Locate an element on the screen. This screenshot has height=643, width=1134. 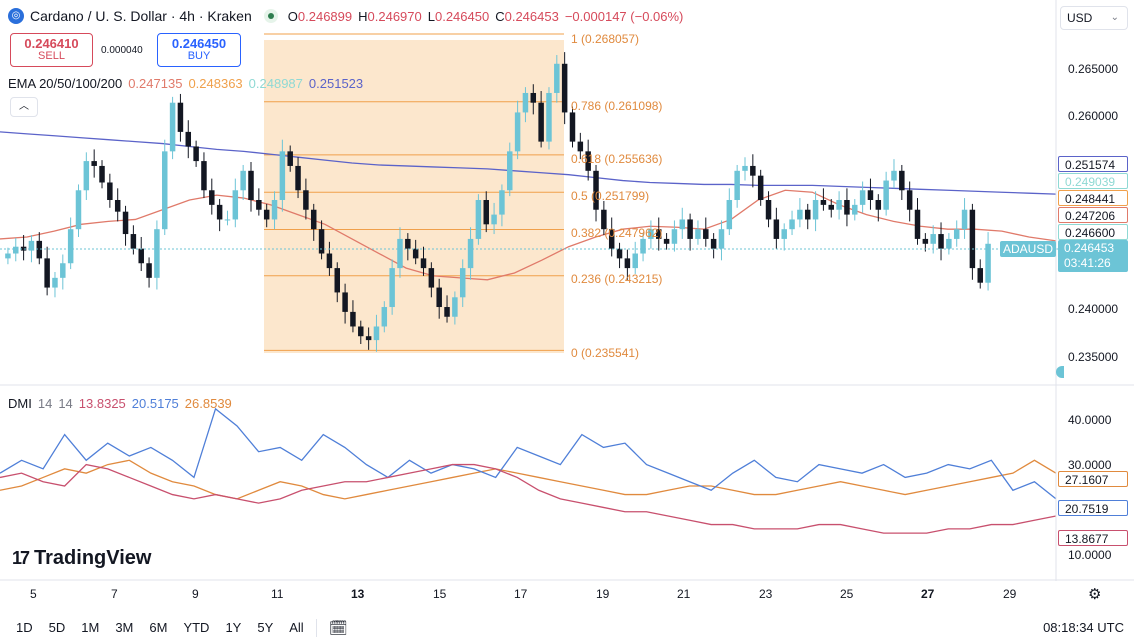
time-label: 7 is located at coordinates (114, 594).